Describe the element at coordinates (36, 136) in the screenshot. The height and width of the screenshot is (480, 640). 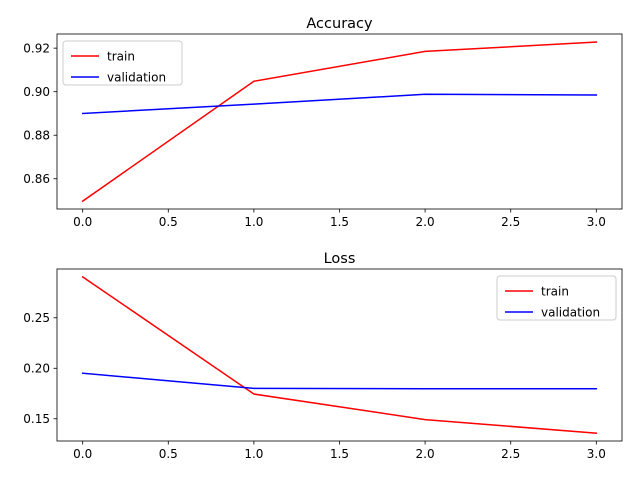
I see `y-tick-label: 0.88` at that location.